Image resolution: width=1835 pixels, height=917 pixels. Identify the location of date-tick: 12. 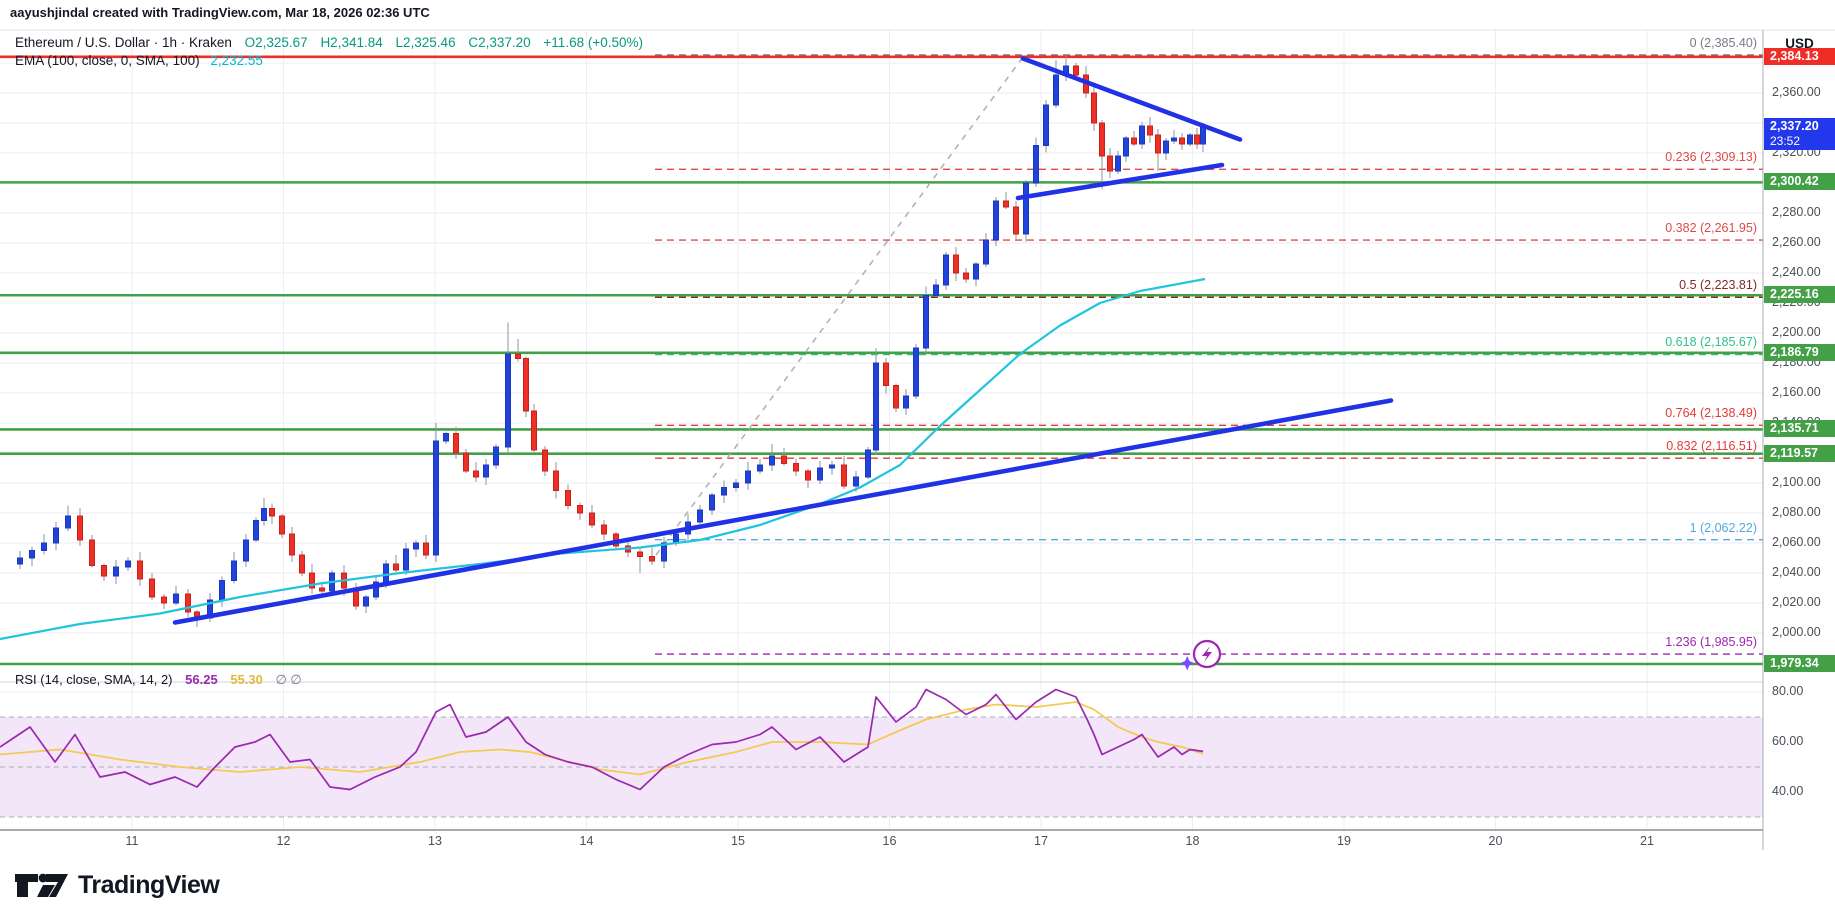
(283, 841).